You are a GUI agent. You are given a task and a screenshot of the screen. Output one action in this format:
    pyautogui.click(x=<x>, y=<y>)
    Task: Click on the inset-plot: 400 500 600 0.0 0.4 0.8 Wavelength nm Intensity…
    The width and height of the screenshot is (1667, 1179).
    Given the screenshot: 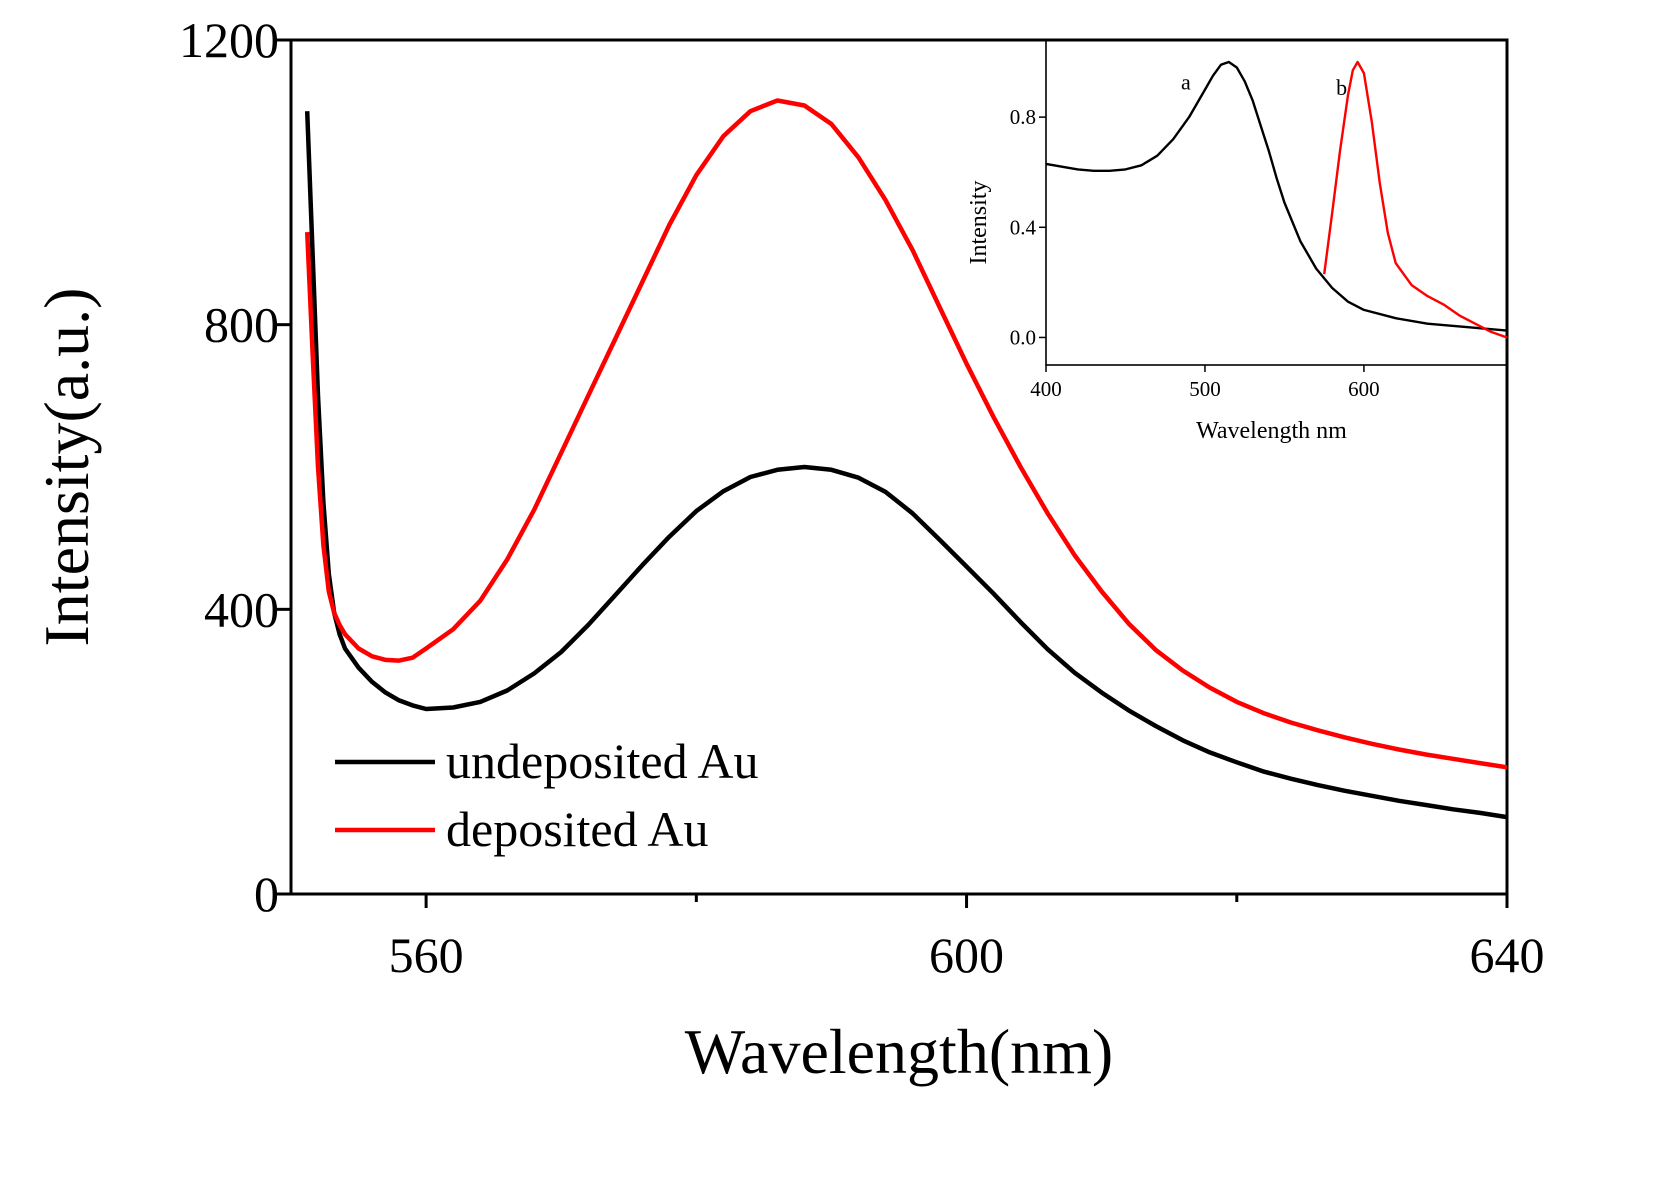 What is the action you would take?
    pyautogui.click(x=1237, y=241)
    